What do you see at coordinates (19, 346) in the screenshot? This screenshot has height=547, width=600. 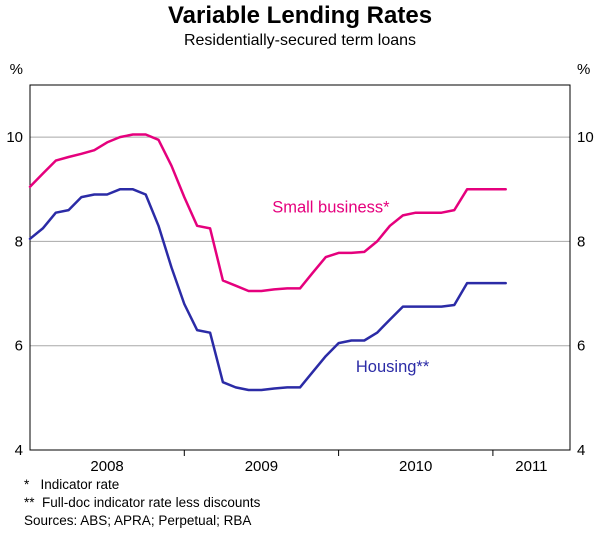 I see `y-tick-label-left: 6` at bounding box center [19, 346].